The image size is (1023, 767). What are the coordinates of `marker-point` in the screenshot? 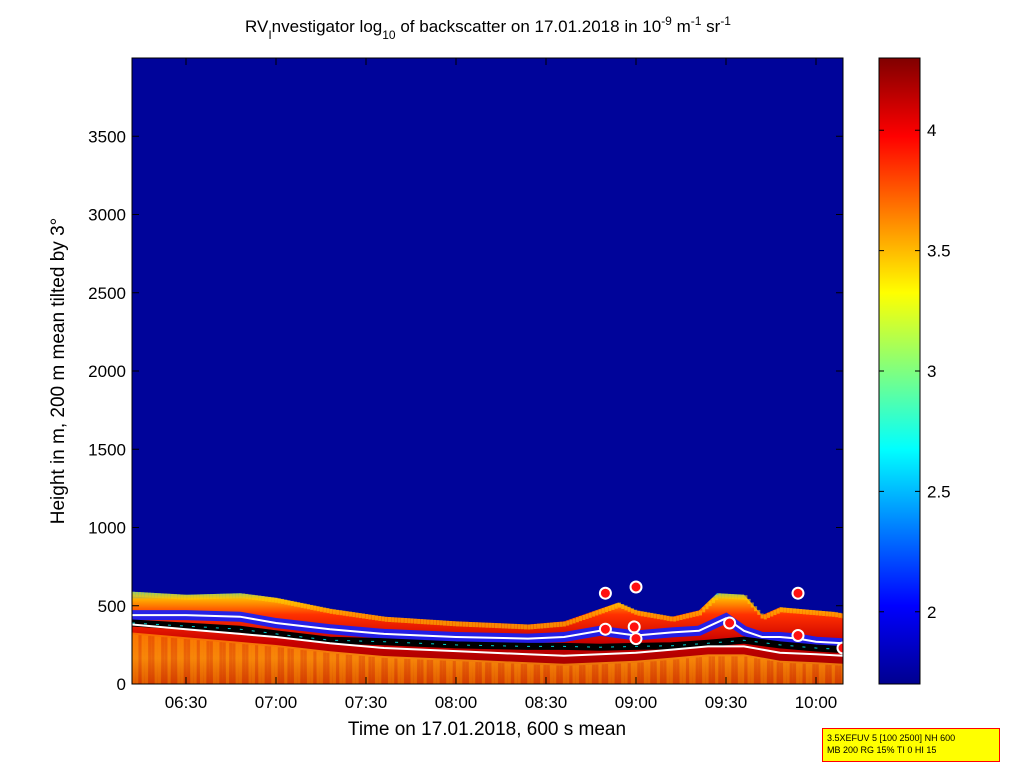 It's located at (636, 587).